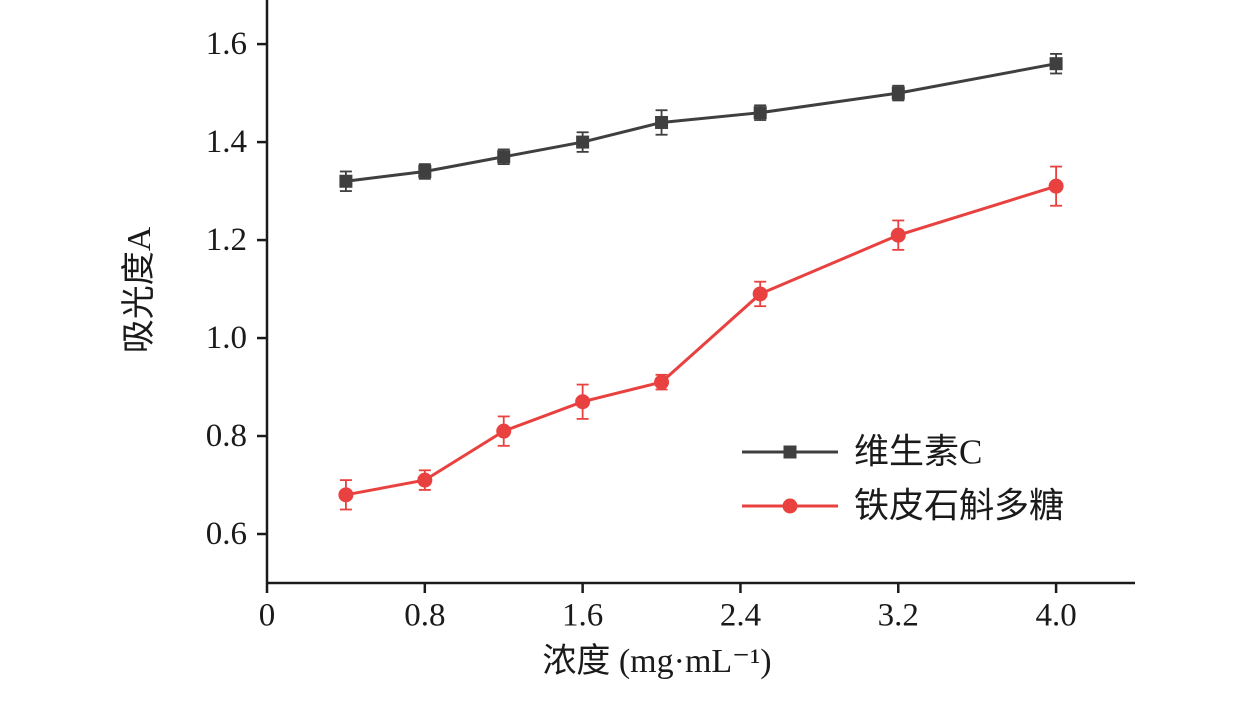  What do you see at coordinates (582, 615) in the screenshot?
I see `x-tick-label: 1.6` at bounding box center [582, 615].